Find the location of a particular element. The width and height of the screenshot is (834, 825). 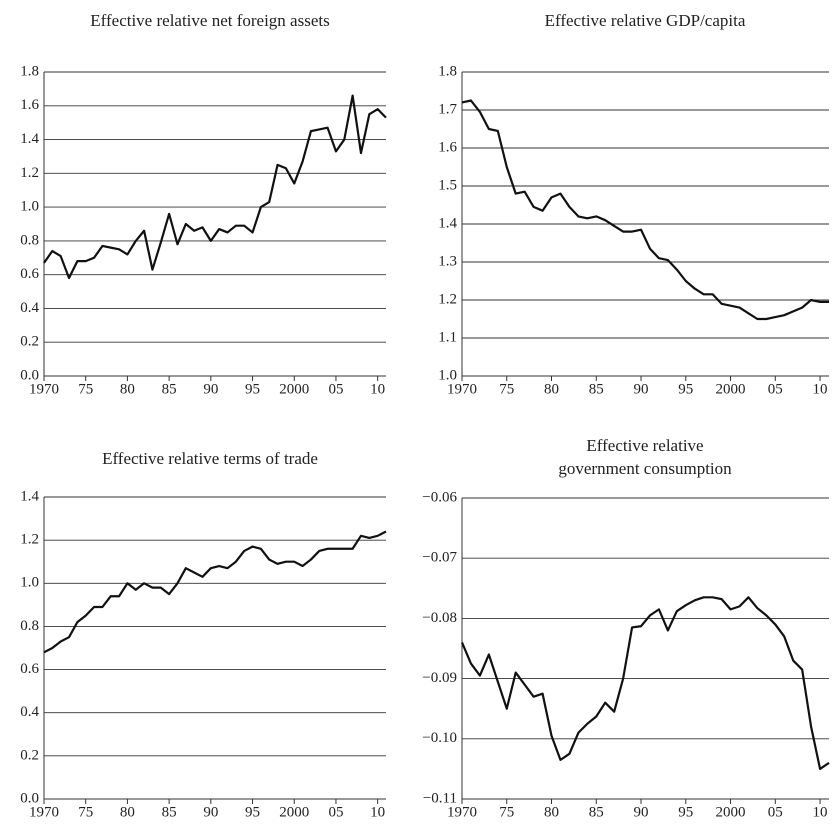

y-tick-label: −0.06 is located at coordinates (439, 497).